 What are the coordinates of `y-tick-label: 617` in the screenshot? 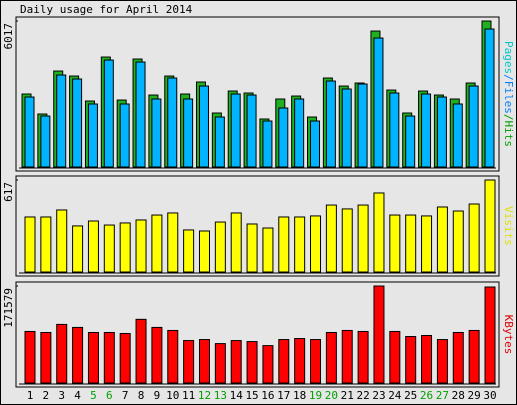 It's located at (8, 192).